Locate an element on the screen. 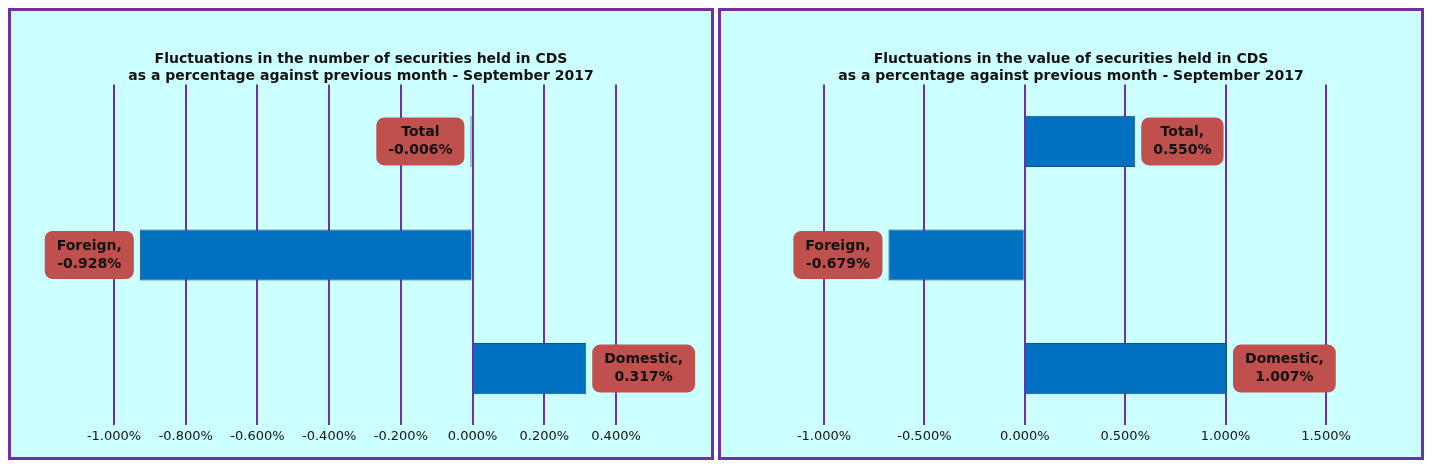 This screenshot has height=472, width=1440. data-label: Total, 0.550% is located at coordinates (1182, 140).